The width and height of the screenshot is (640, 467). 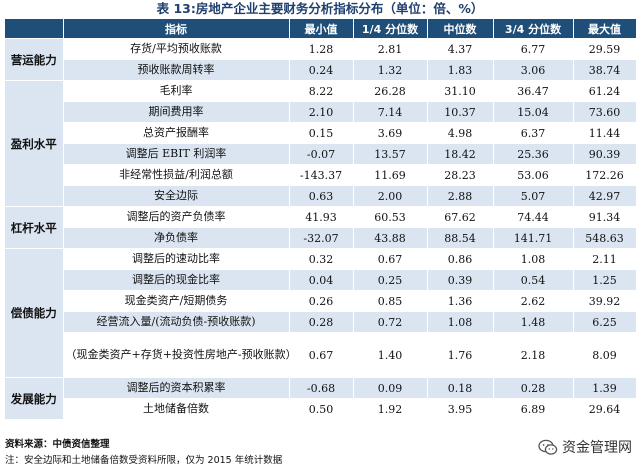 What do you see at coordinates (176, 91) in the screenshot?
I see `indicator-cell: 毛利率` at bounding box center [176, 91].